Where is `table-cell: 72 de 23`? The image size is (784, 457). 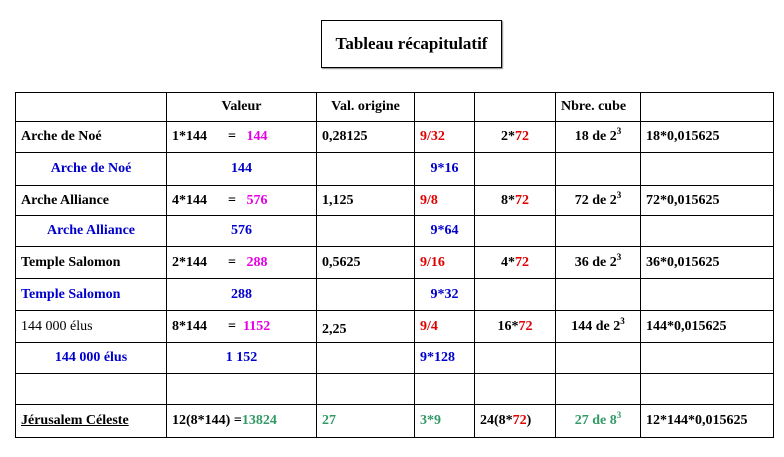 table-cell: 72 de 23 is located at coordinates (598, 200).